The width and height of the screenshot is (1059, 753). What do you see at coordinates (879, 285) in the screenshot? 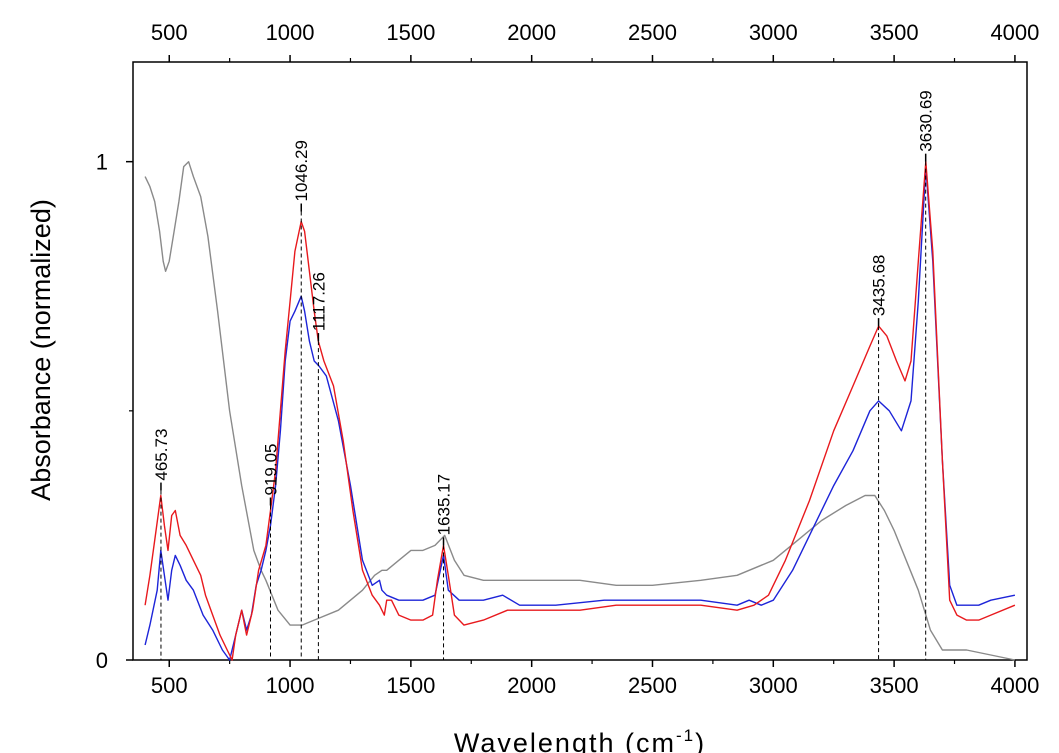
I see `peak-label: 3435.68` at bounding box center [879, 285].